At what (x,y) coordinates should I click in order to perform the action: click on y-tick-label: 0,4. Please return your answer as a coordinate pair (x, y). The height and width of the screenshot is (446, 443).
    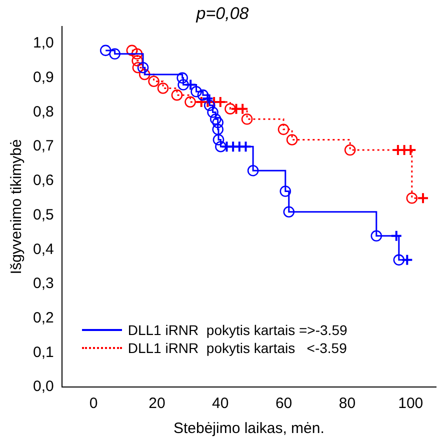
    Looking at the image, I should click on (43, 249).